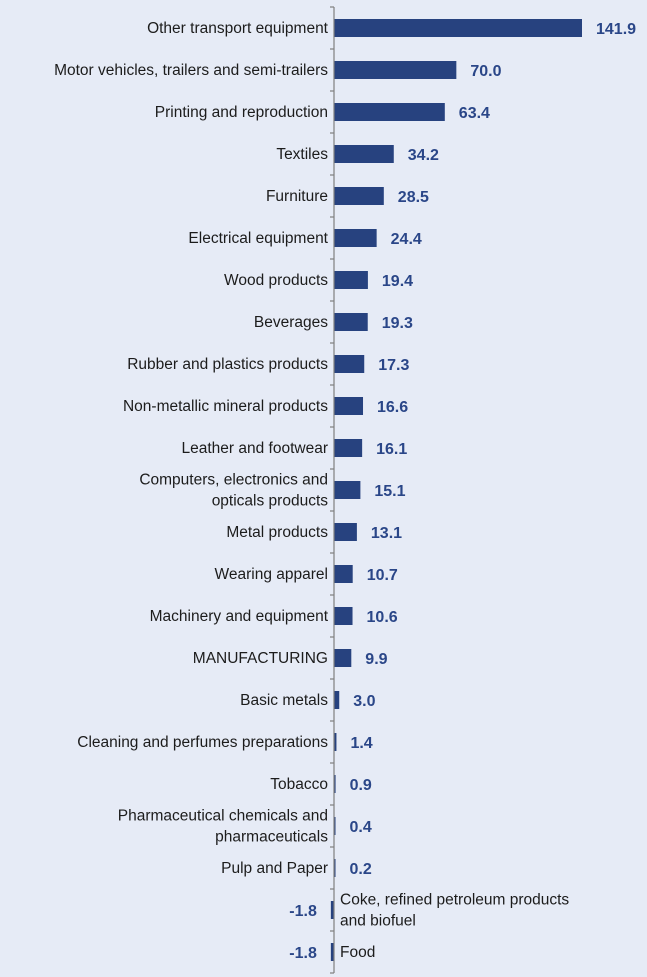  What do you see at coordinates (361, 743) in the screenshot?
I see `data-label: 1.4` at bounding box center [361, 743].